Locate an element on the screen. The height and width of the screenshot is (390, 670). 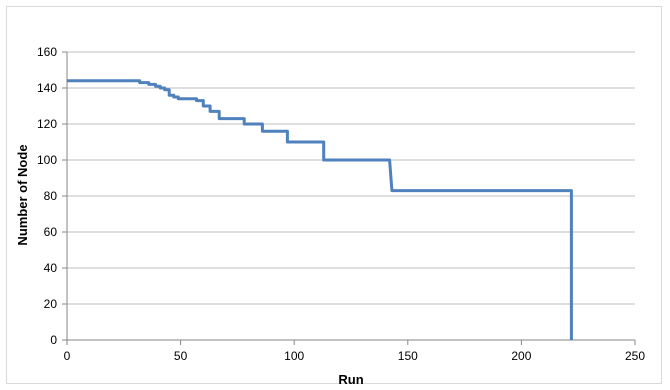
y-tick-label: 100 is located at coordinates (47, 160).